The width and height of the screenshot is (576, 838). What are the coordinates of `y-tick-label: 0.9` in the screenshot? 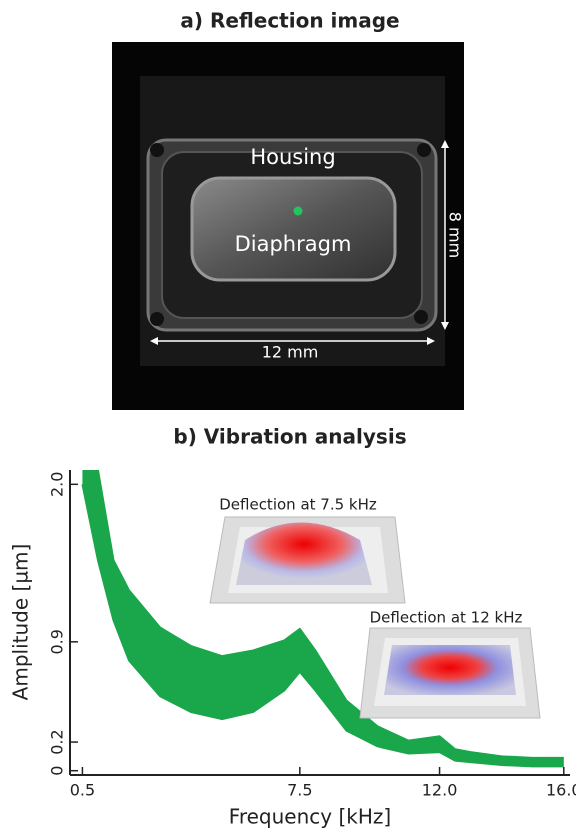 It's located at (57, 641).